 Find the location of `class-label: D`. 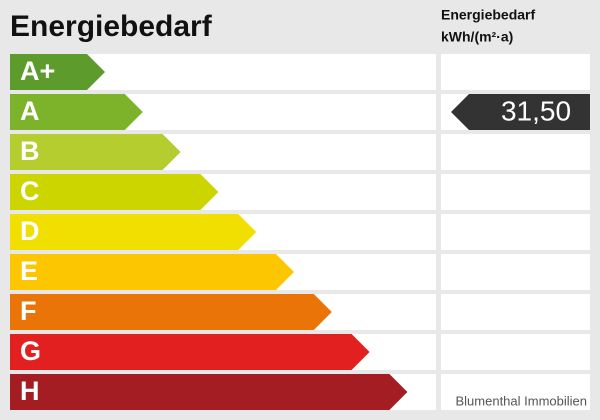

class-label: D is located at coordinates (30, 231).